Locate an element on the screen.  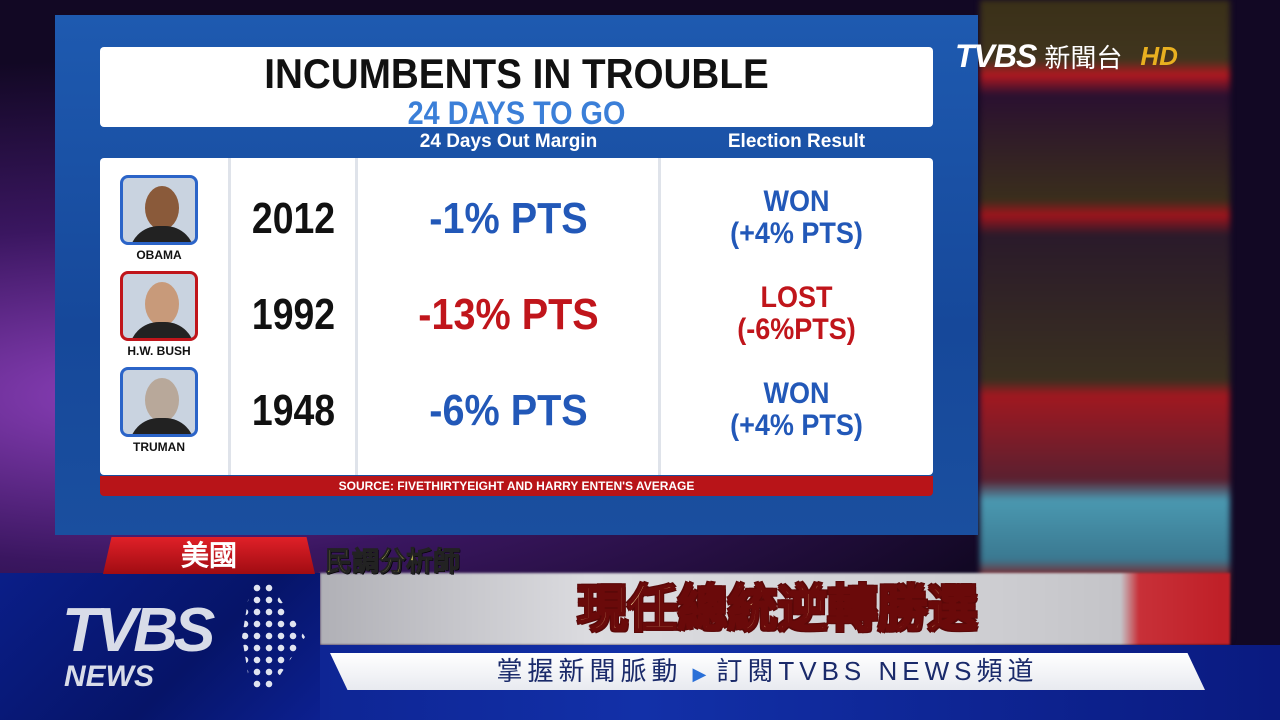
graphic-subtitle: 24 DAYS TO GO is located at coordinates (516, 113).